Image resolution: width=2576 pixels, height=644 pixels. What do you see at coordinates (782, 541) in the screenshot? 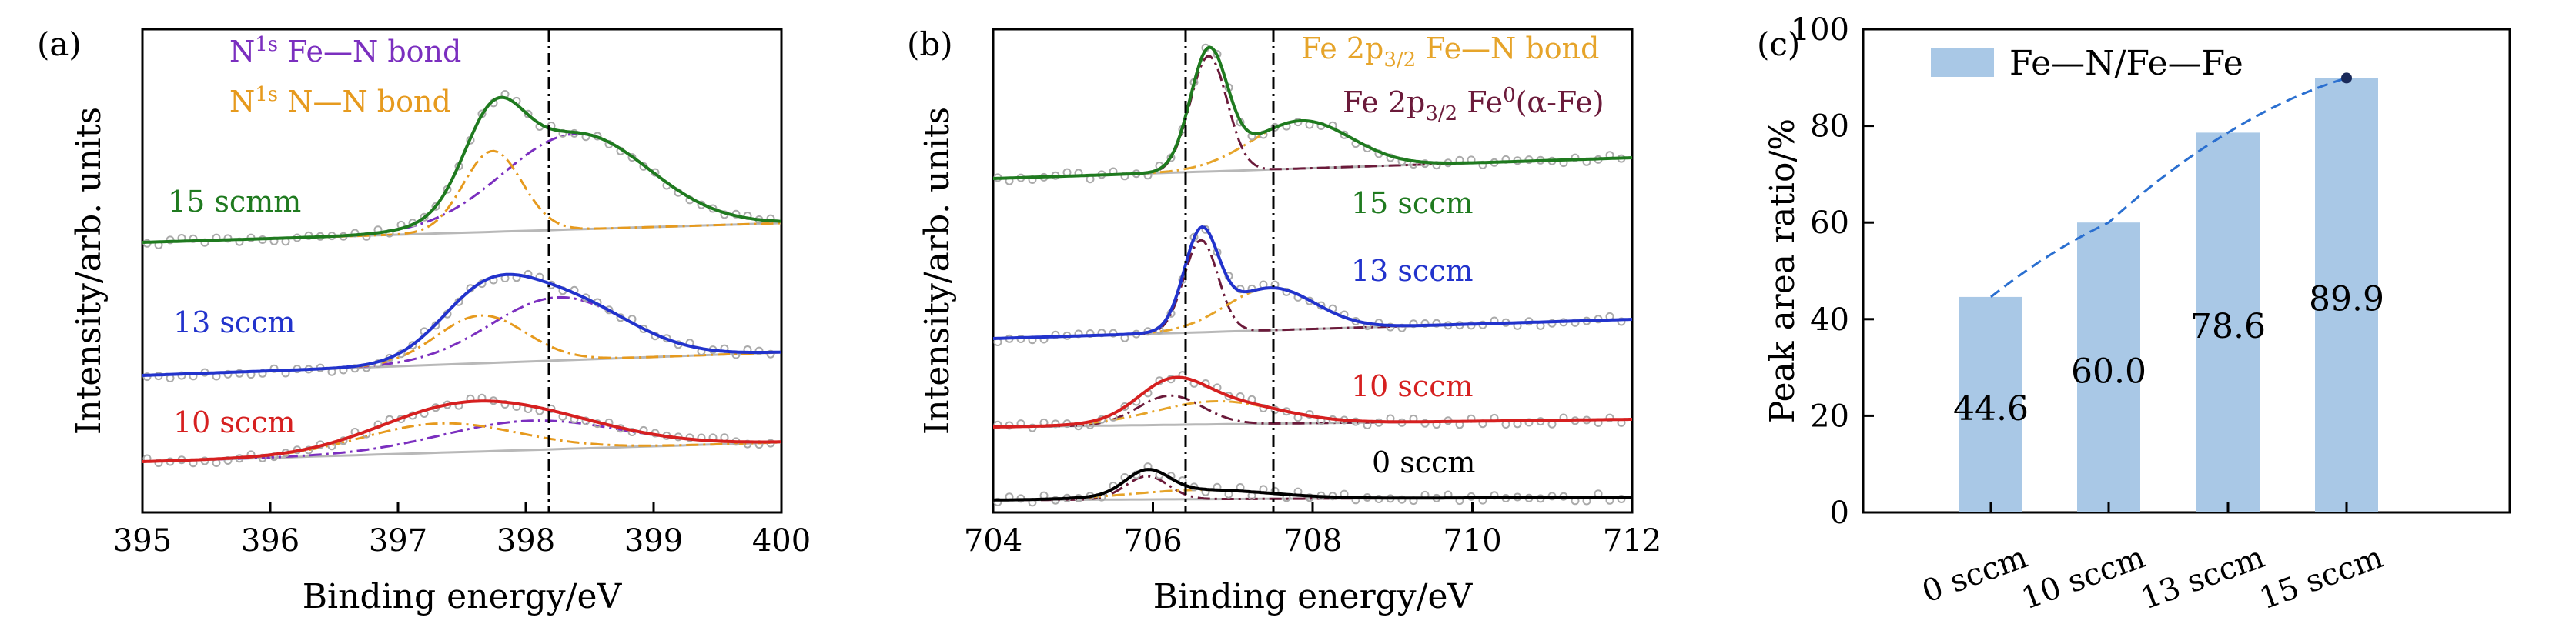
I see `x-tick-label: 400` at bounding box center [782, 541].